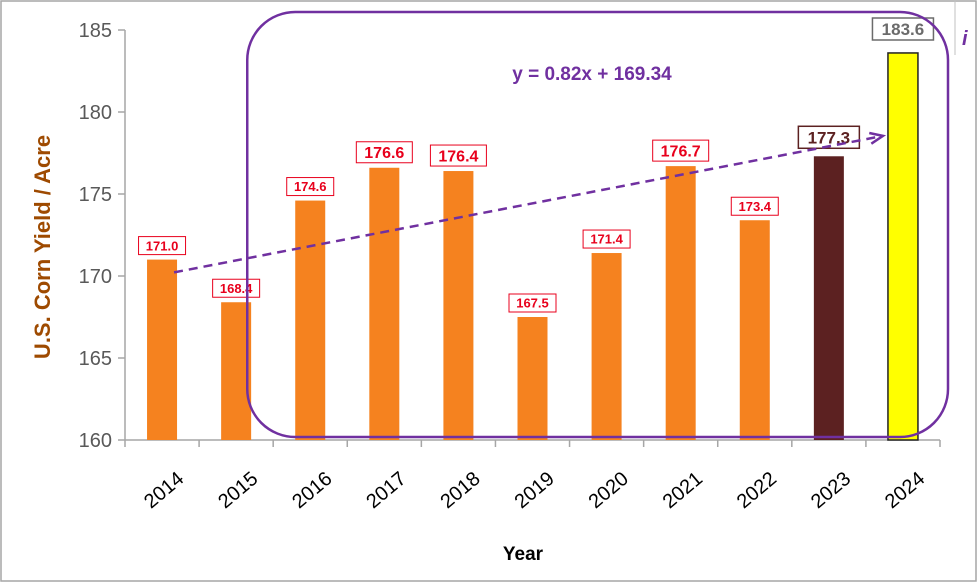  I want to click on data-label-text: 171.4, so click(606, 239).